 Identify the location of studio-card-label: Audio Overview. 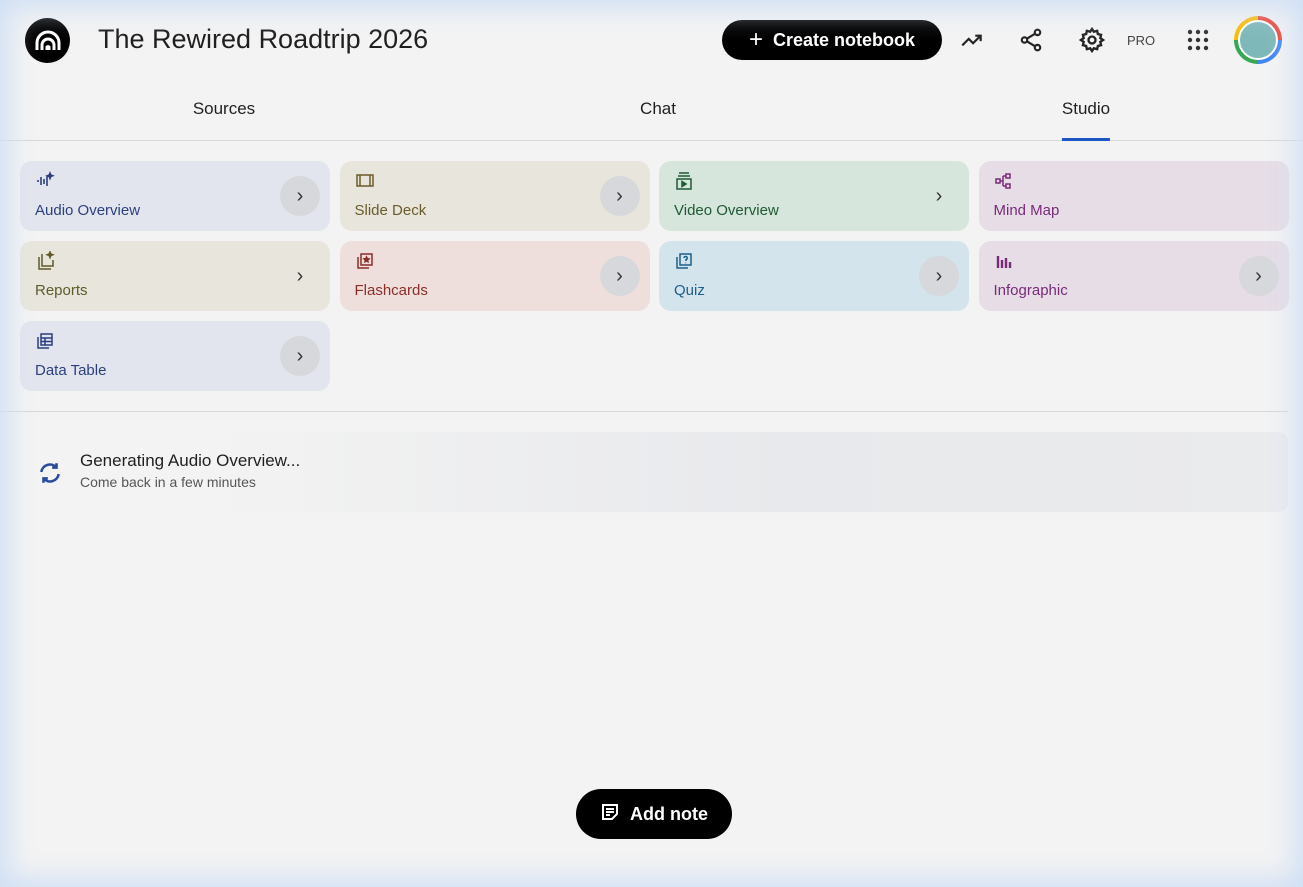
(88, 210).